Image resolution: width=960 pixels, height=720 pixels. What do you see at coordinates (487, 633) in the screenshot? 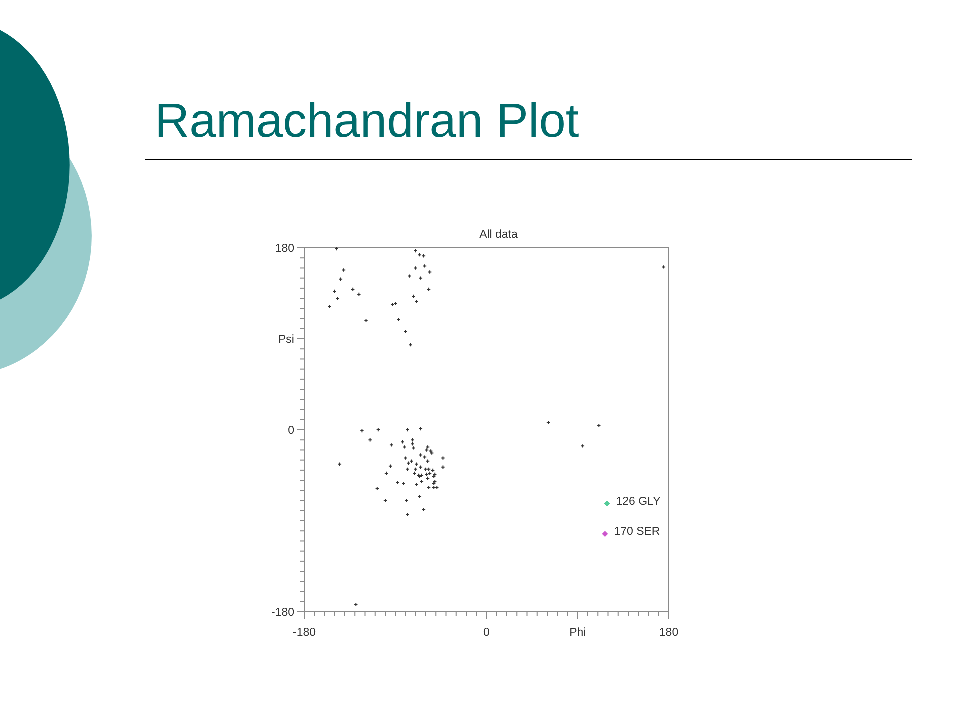
I see `x-tick-label: 0` at bounding box center [487, 633].